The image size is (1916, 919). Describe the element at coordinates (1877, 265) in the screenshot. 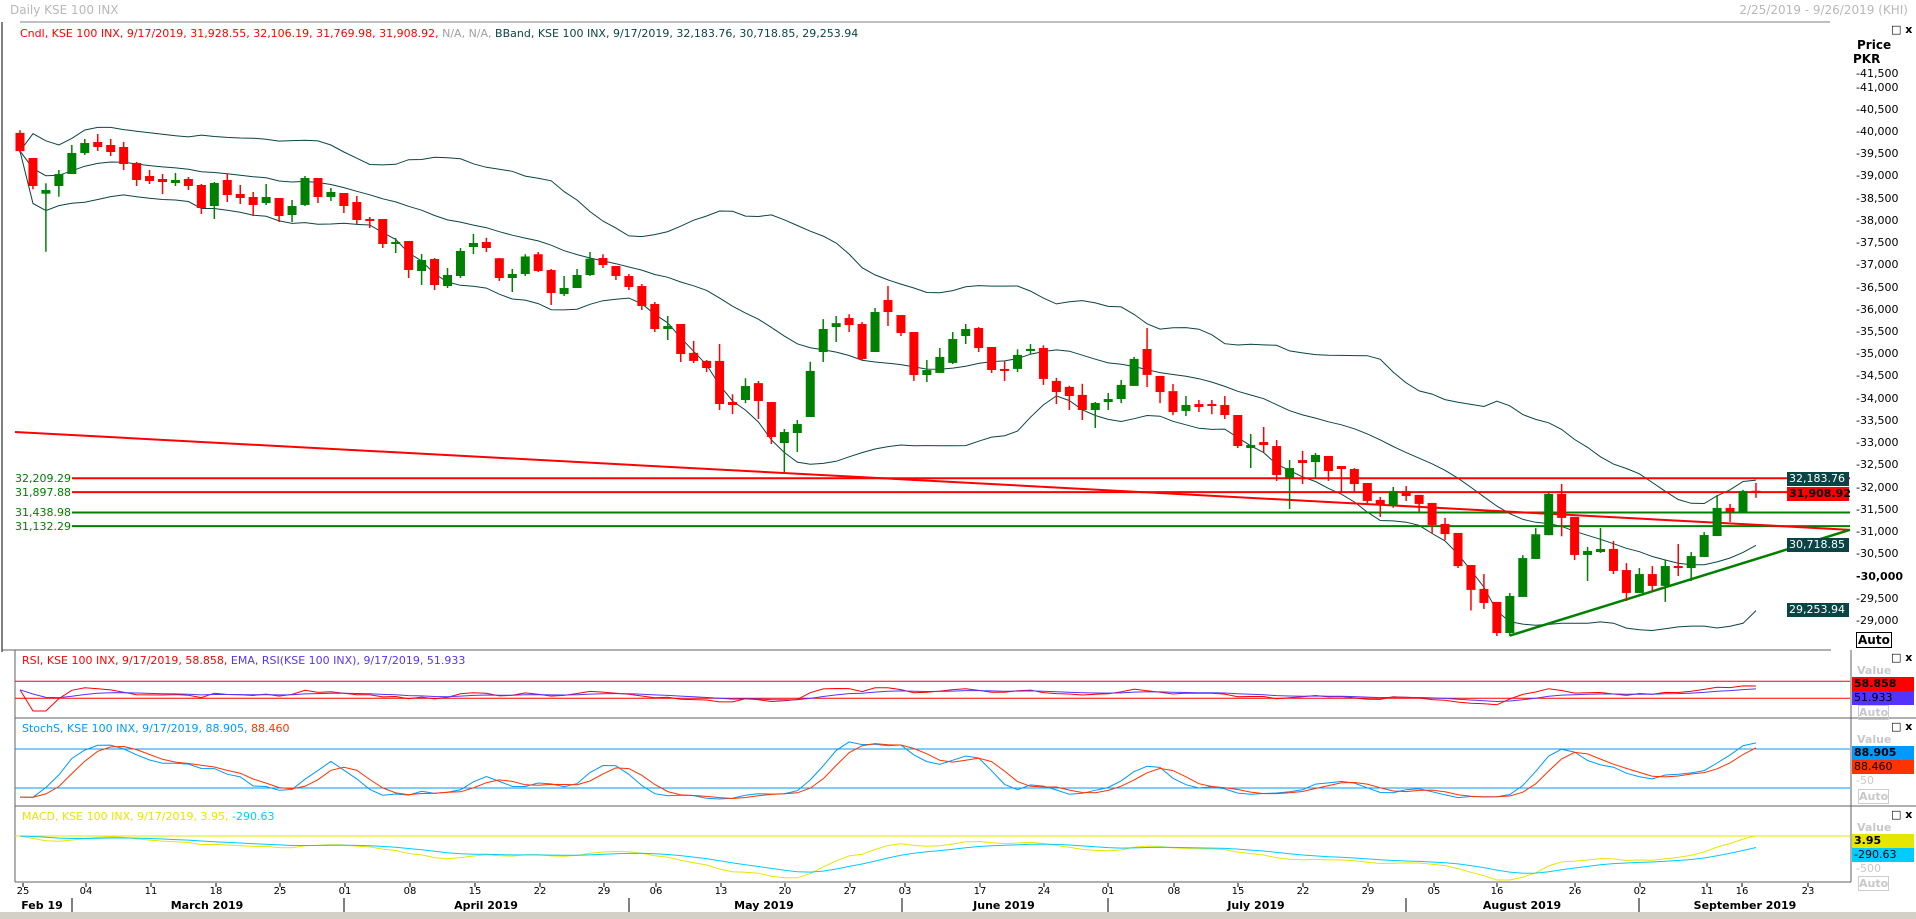

I see `price-tick-label: -37,000` at that location.